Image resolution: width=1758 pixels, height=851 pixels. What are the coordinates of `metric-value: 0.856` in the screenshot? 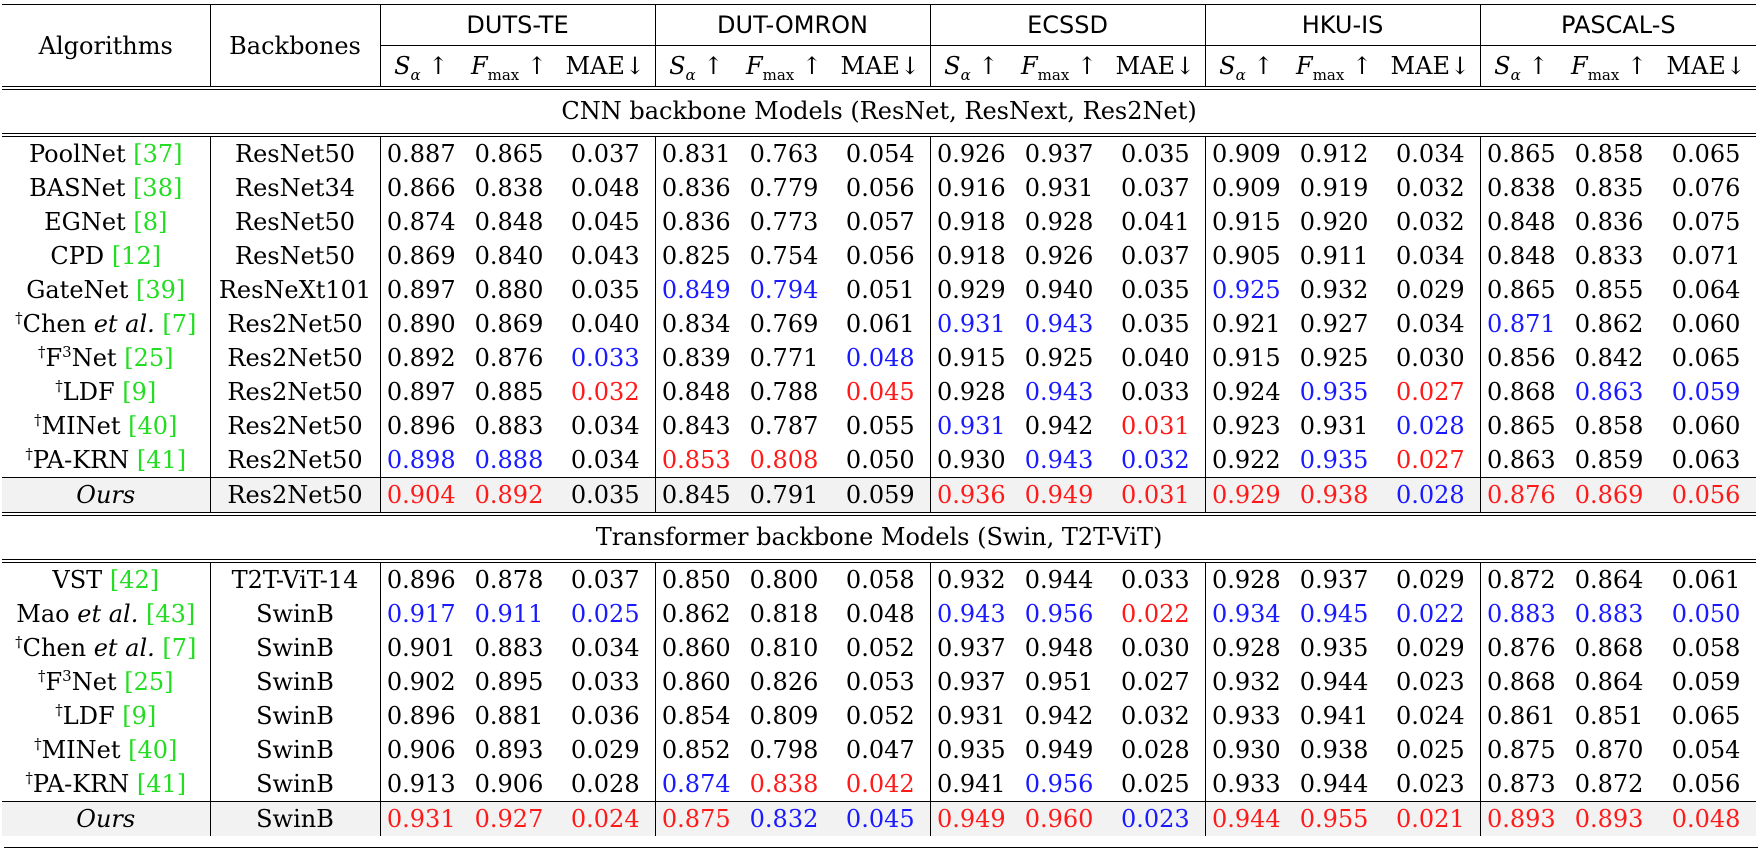 It's located at (1521, 358).